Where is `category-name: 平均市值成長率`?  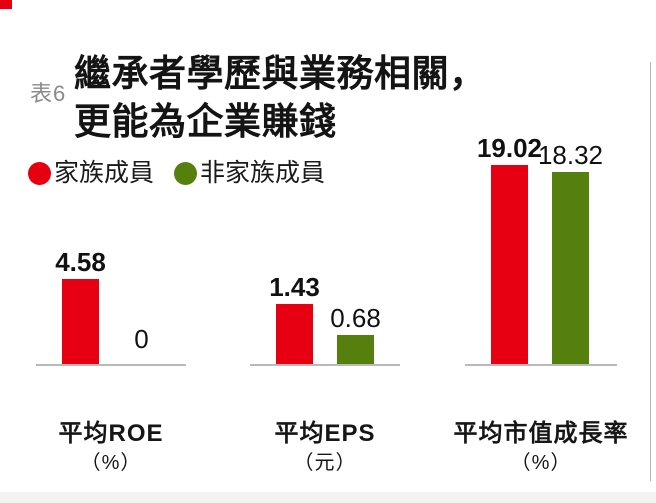 category-name: 平均市值成長率 is located at coordinates (541, 433).